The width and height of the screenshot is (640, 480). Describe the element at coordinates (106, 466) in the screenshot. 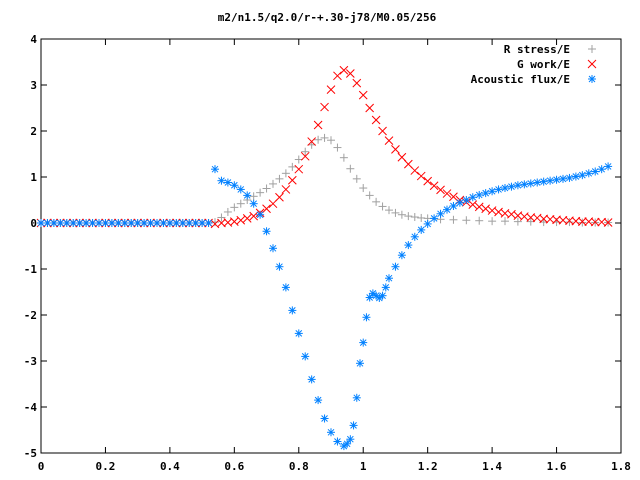

I see `x-tick-label: 0.2` at that location.